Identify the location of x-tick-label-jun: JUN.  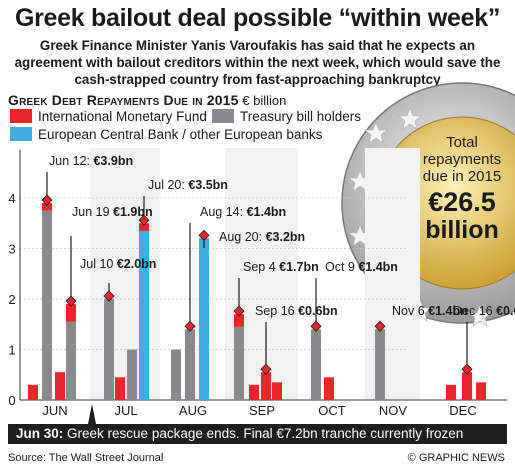
(54, 410).